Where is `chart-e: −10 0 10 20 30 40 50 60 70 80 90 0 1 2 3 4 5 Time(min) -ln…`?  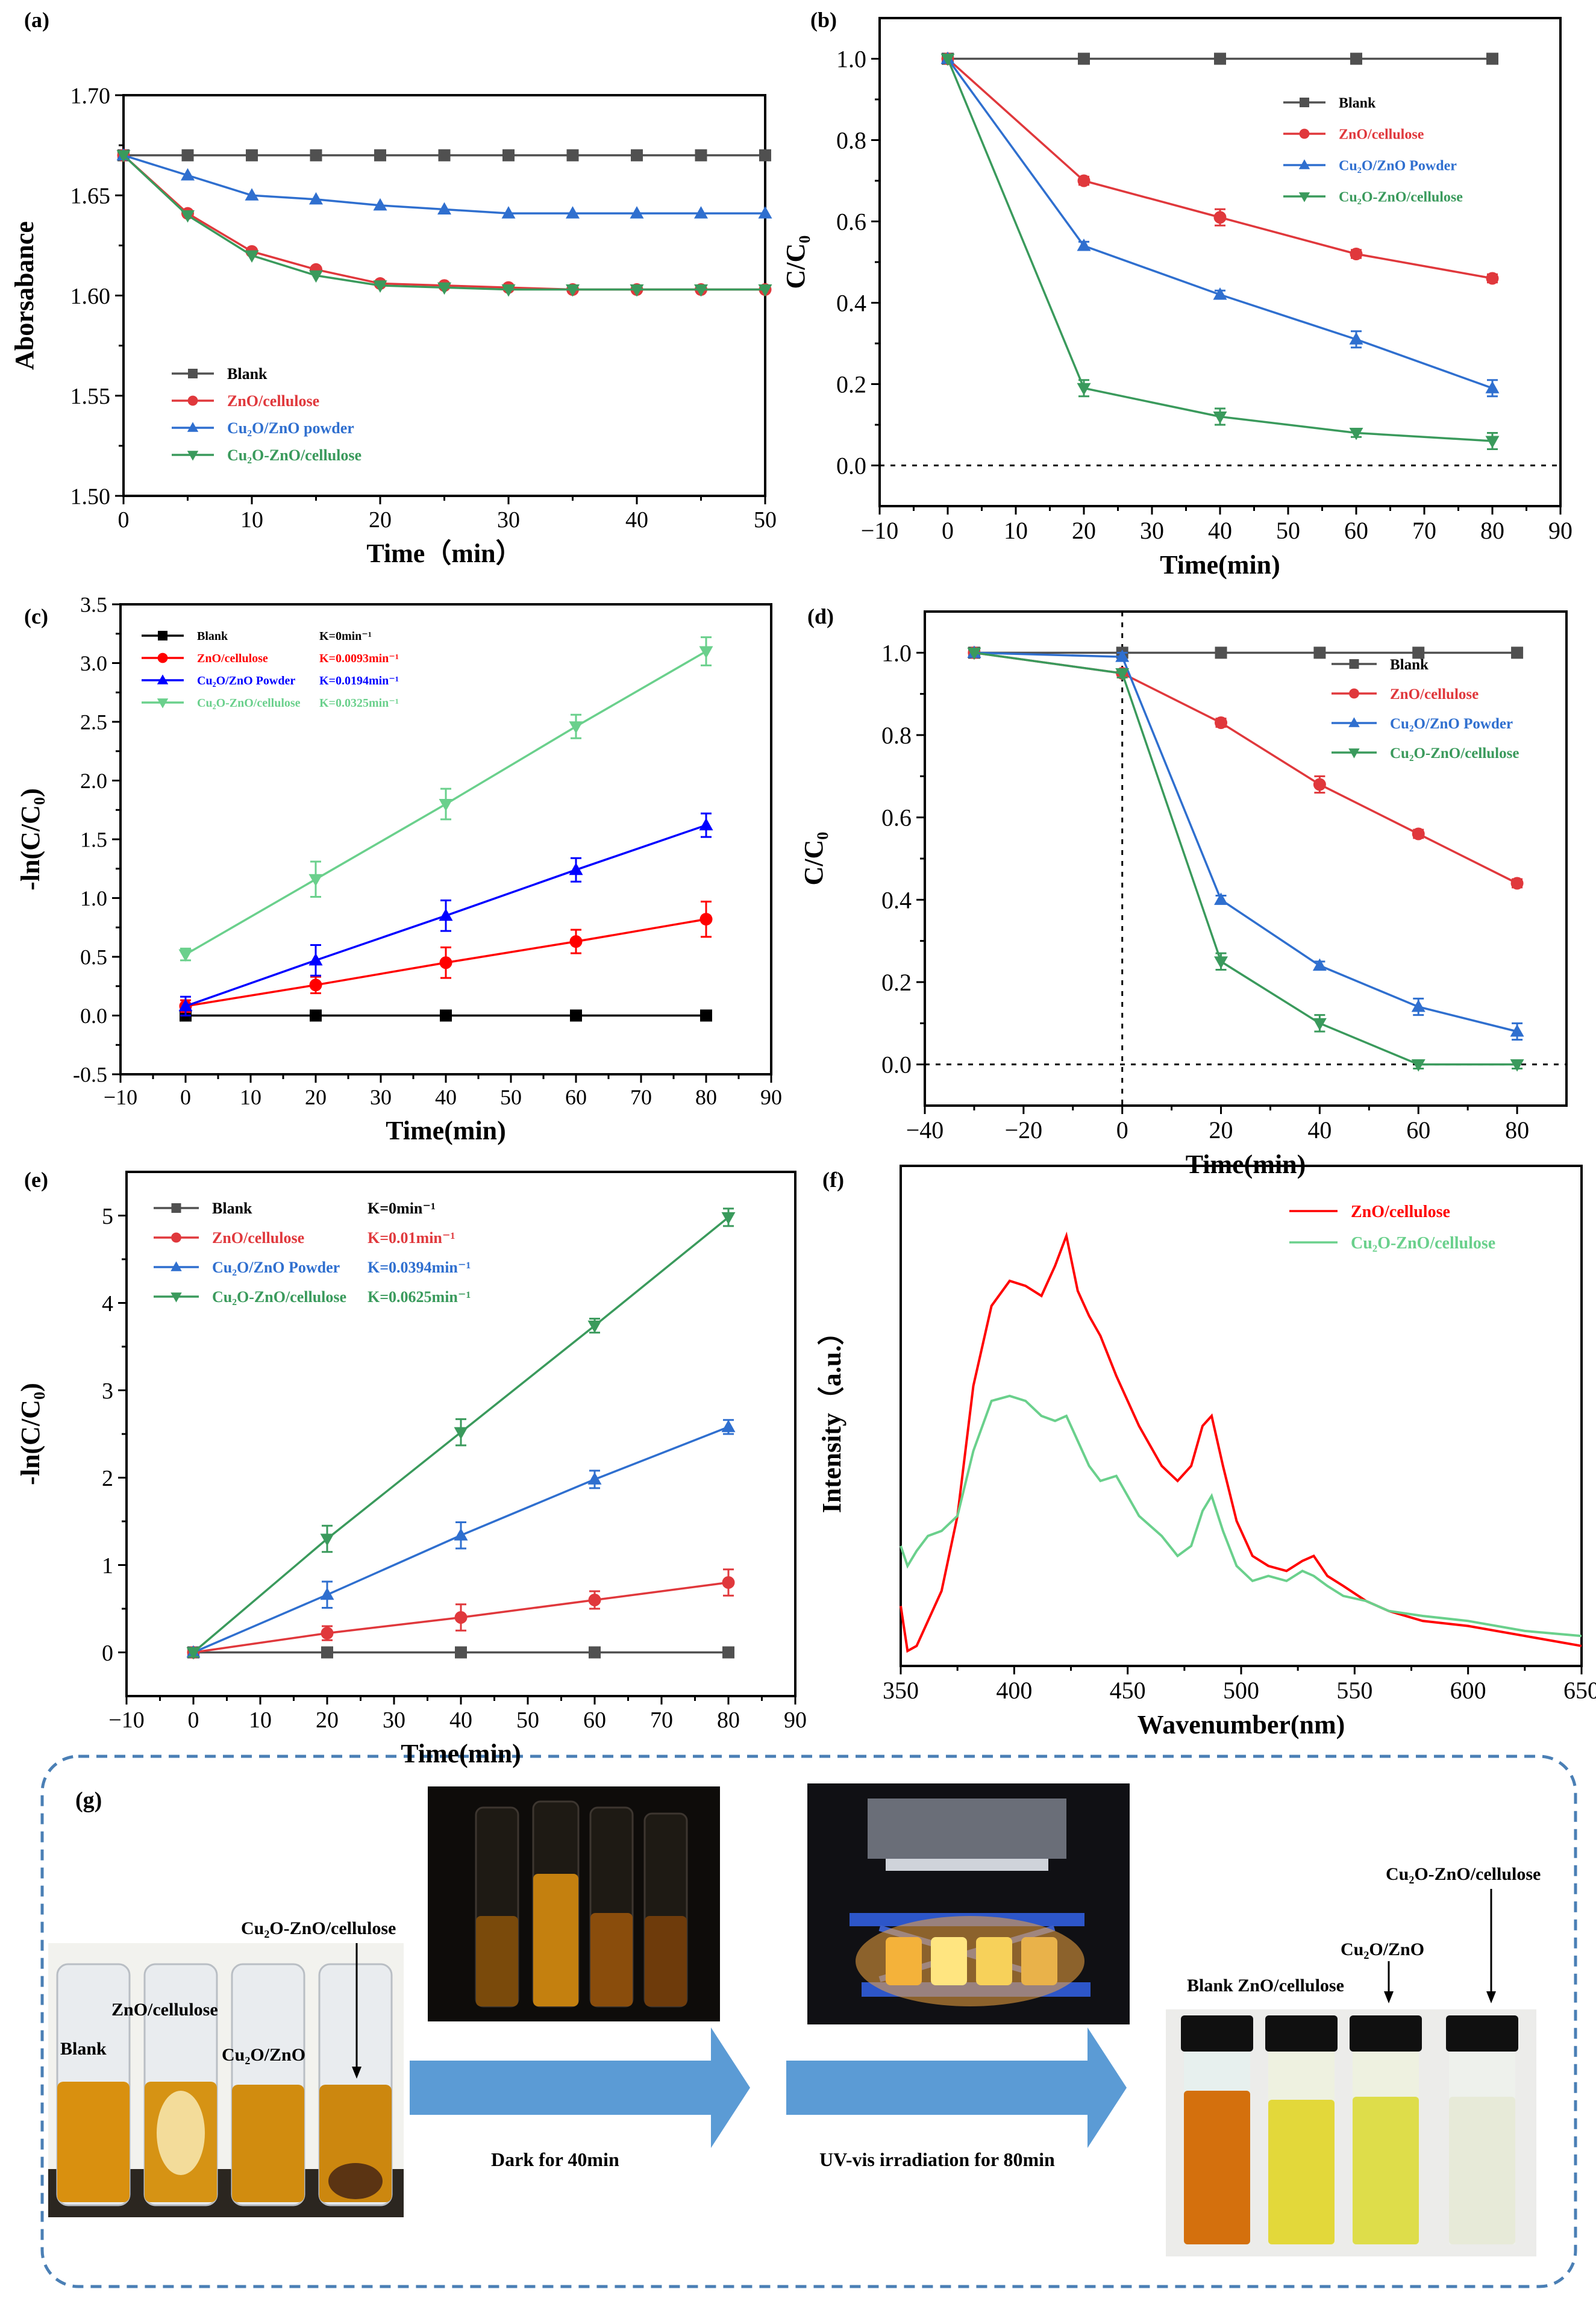 chart-e: −10 0 10 20 30 40 50 60 70 80 90 0 1 2 3 4 5 Time(min) -ln… is located at coordinates (411, 1468).